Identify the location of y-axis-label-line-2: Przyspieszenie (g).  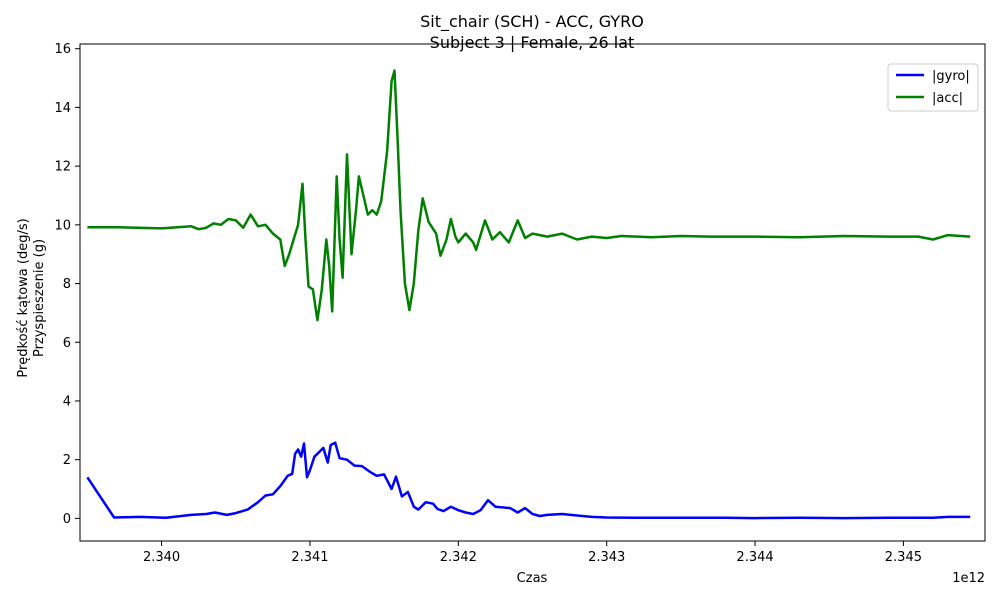
(39, 298).